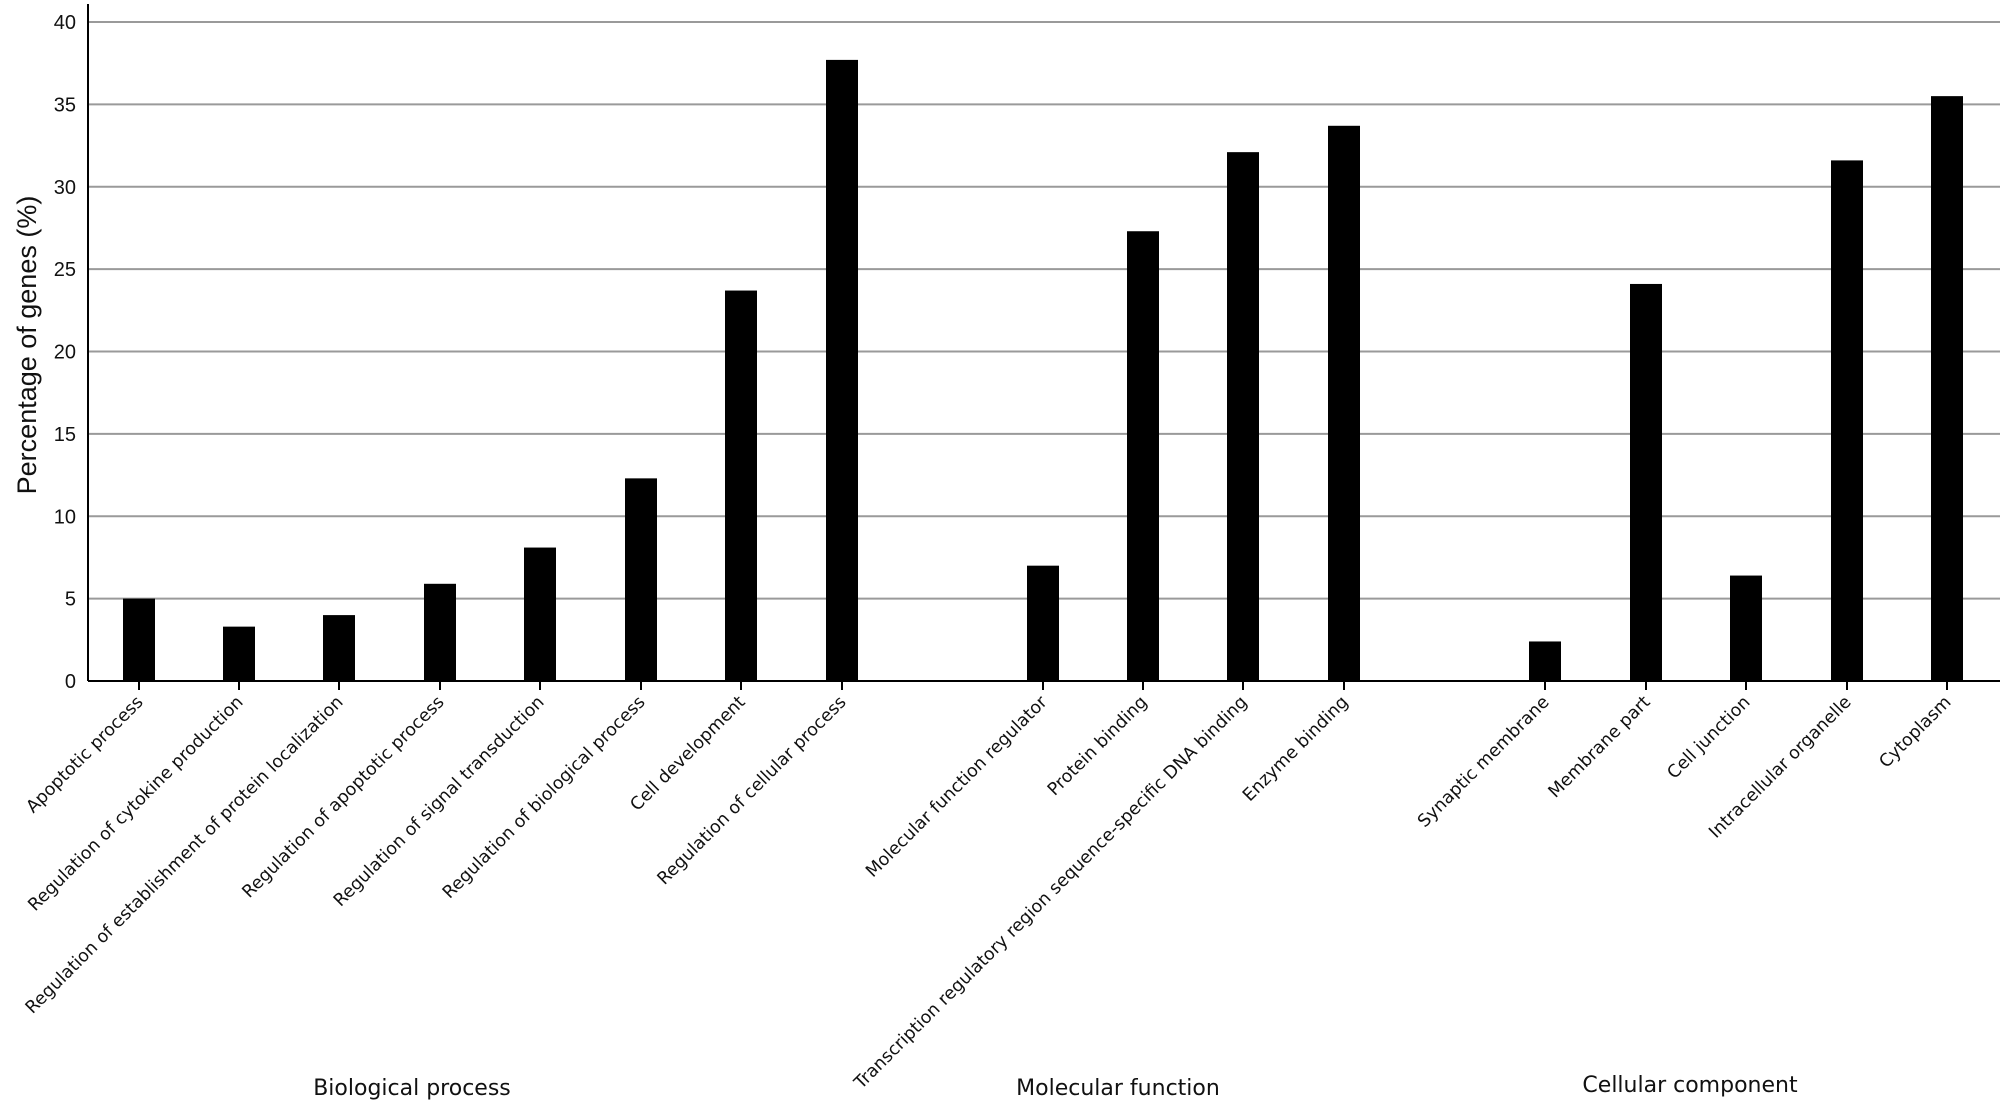 The image size is (2008, 1111). I want to click on x-category-label: Regulation of biological process, so click(544, 797).